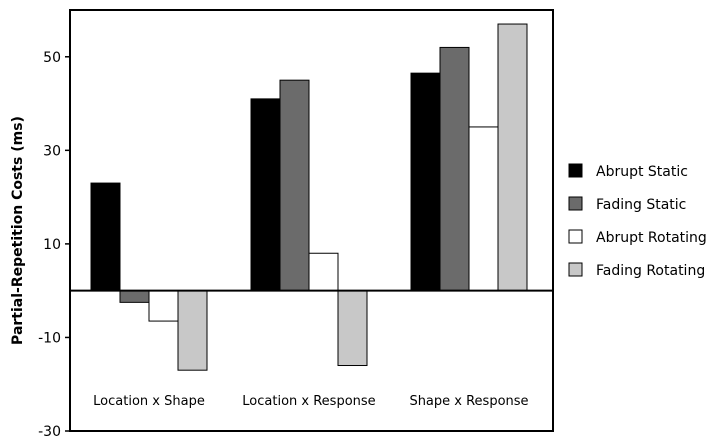 The width and height of the screenshot is (725, 437). I want to click on legend-label: Fading Rotating, so click(650, 271).